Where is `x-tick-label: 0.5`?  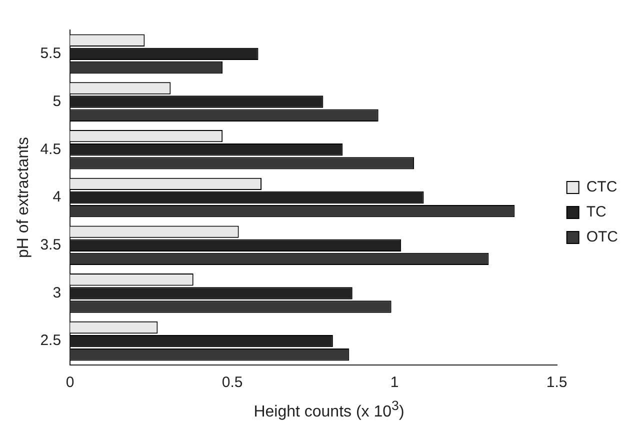
x-tick-label: 0.5 is located at coordinates (232, 383).